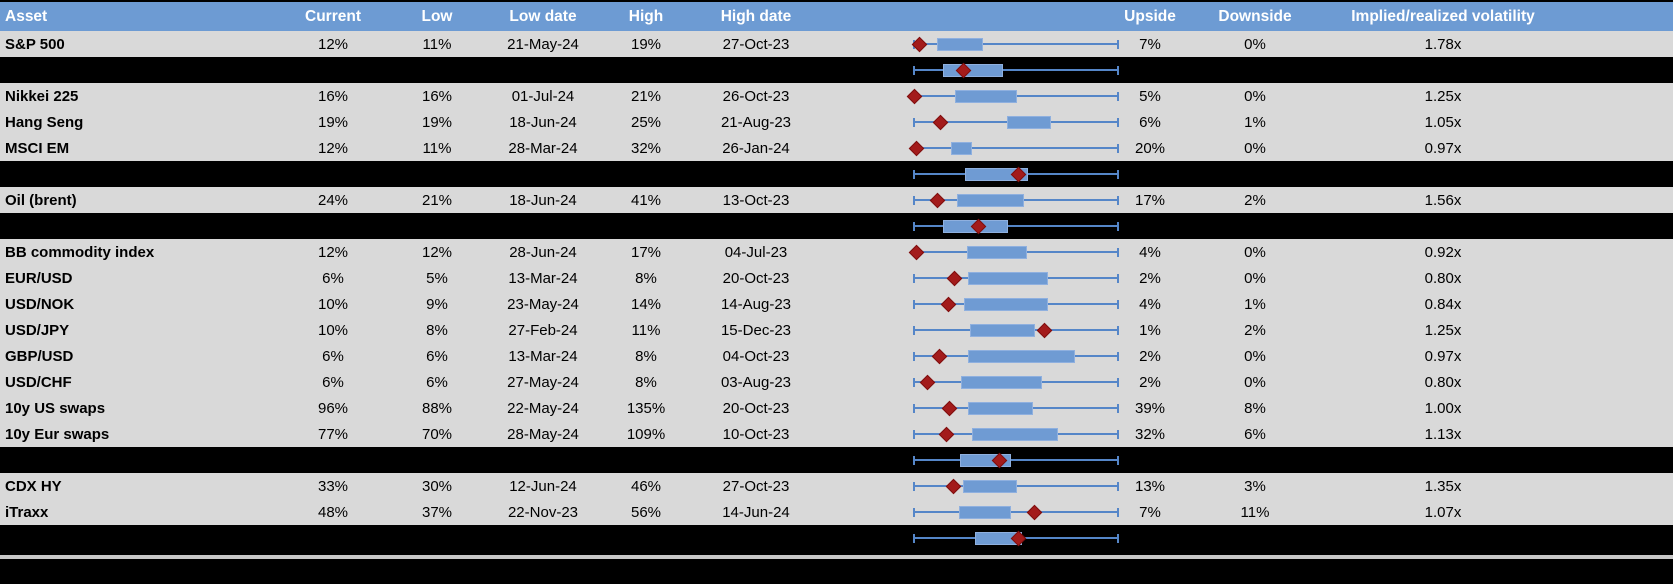 This screenshot has height=584, width=1673. Describe the element at coordinates (333, 434) in the screenshot. I see `cell-current: 77%` at that location.